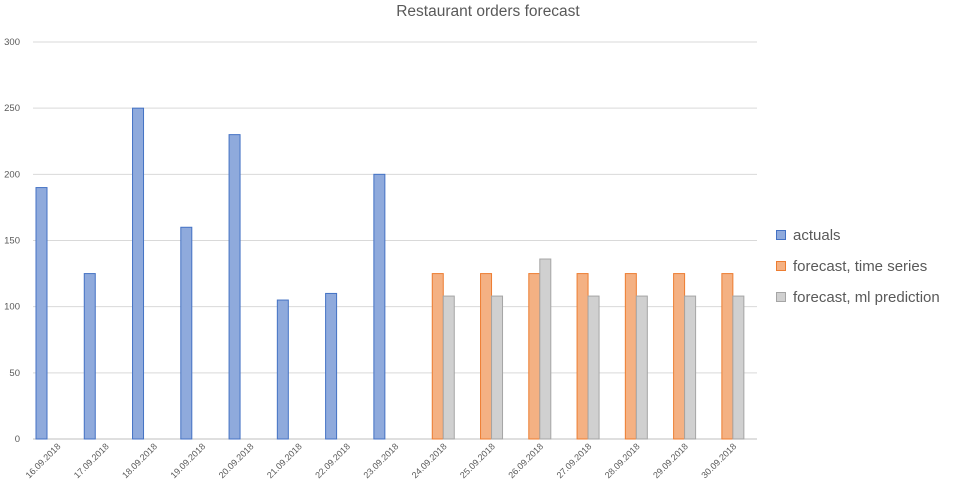 The width and height of the screenshot is (972, 502). Describe the element at coordinates (858, 235) in the screenshot. I see `legend-item: actuals` at that location.